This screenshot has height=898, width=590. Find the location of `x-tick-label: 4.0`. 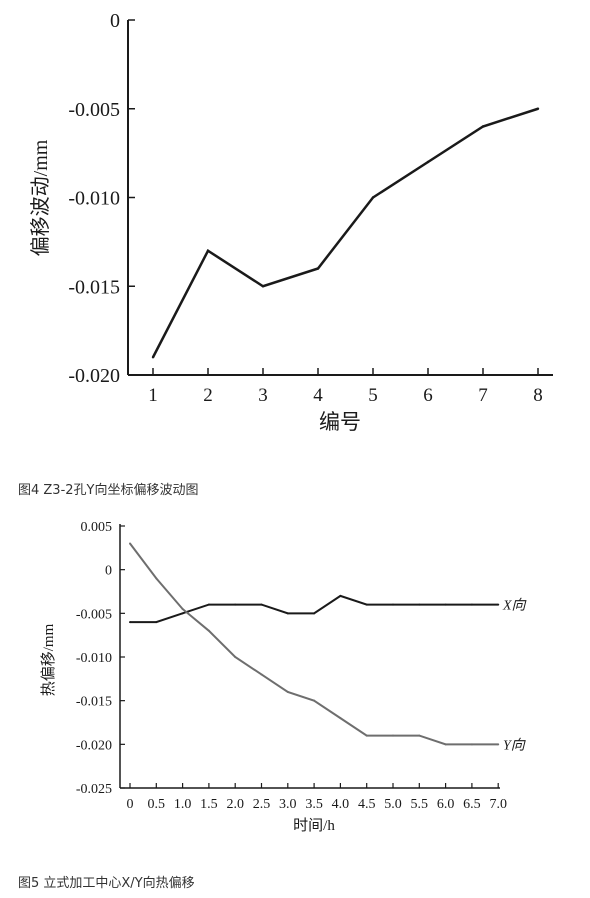

x-tick-label: 4.0 is located at coordinates (341, 804).